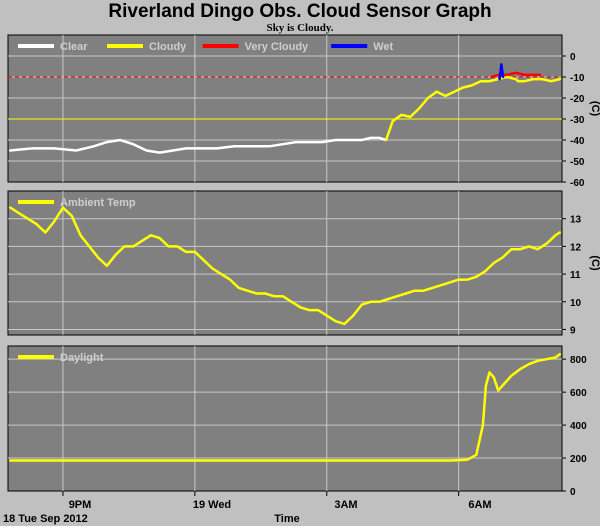 This screenshot has width=600, height=526. Describe the element at coordinates (45, 519) in the screenshot. I see `start-date-label: 18 Tue Sep 2012` at that location.